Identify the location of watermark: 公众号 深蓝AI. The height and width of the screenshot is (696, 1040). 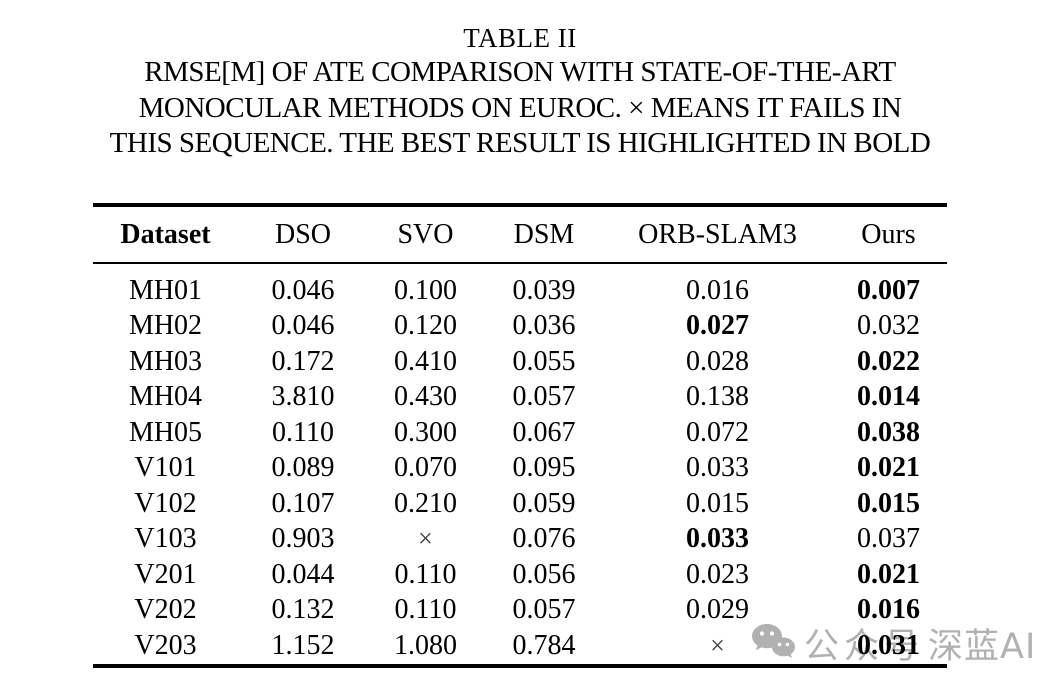
(894, 641).